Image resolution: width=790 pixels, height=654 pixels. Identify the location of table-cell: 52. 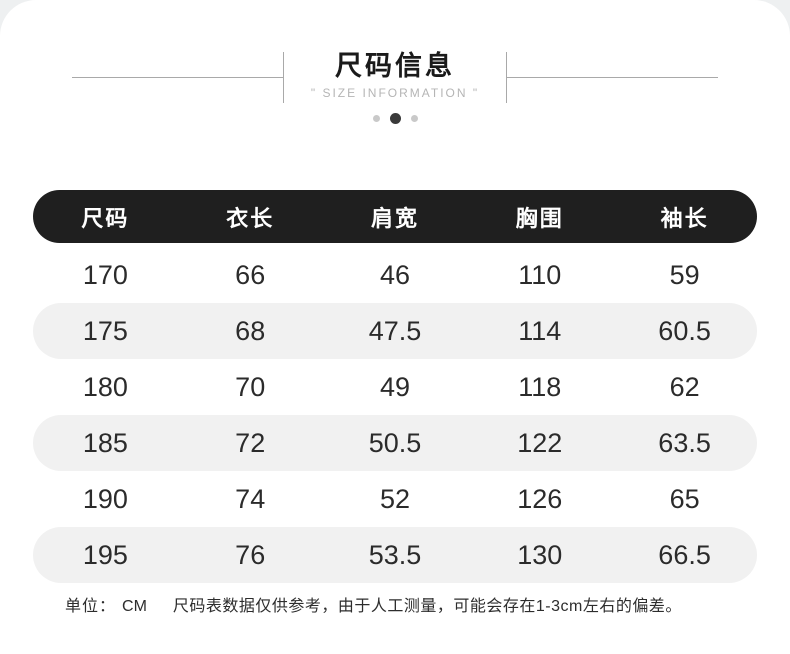
(395, 498).